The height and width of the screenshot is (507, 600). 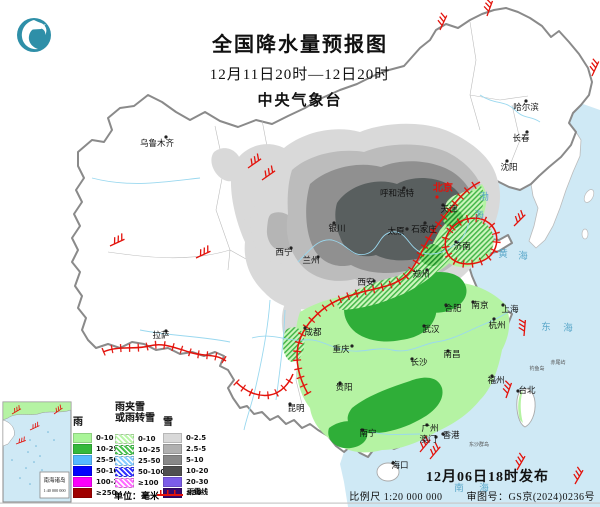 What do you see at coordinates (453, 308) in the screenshot?
I see `city-label: 合肥` at bounding box center [453, 308].